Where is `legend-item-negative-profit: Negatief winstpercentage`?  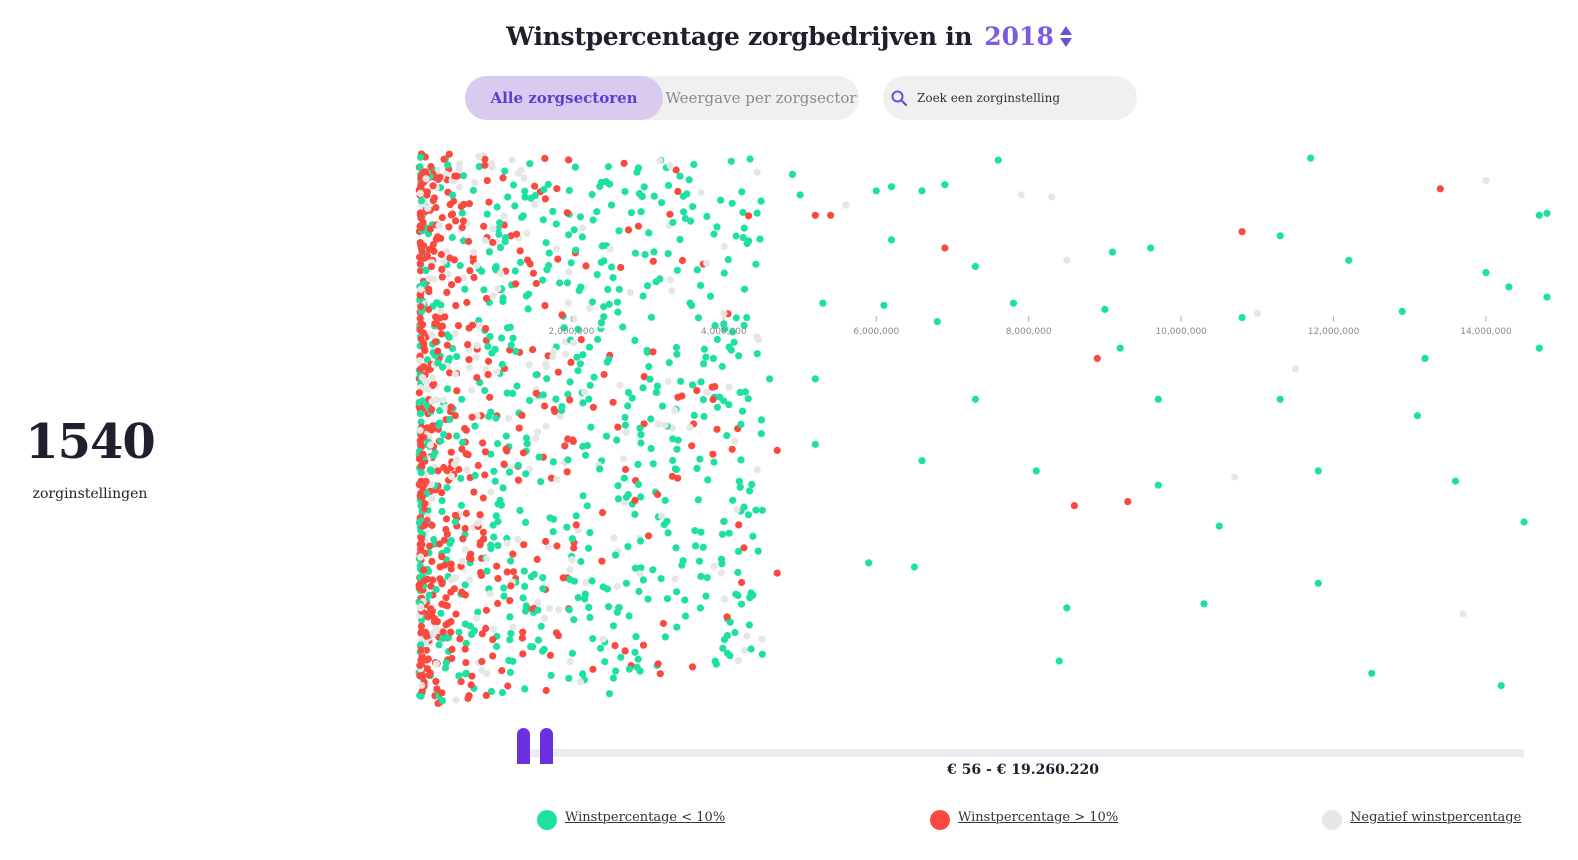
legend-item-negative-profit: Negatief winstpercentage is located at coordinates (1421, 817).